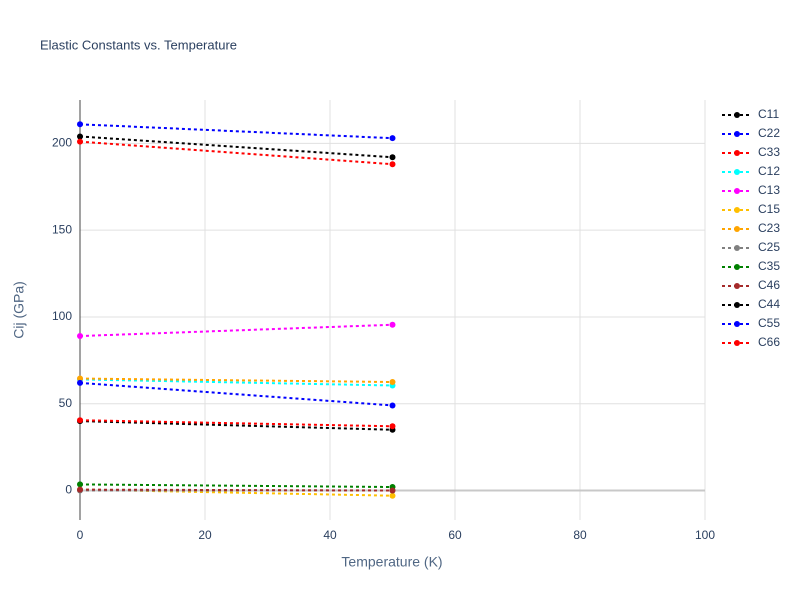 The image size is (800, 600). What do you see at coordinates (580, 535) in the screenshot?
I see `x-tick-label: 80` at bounding box center [580, 535].